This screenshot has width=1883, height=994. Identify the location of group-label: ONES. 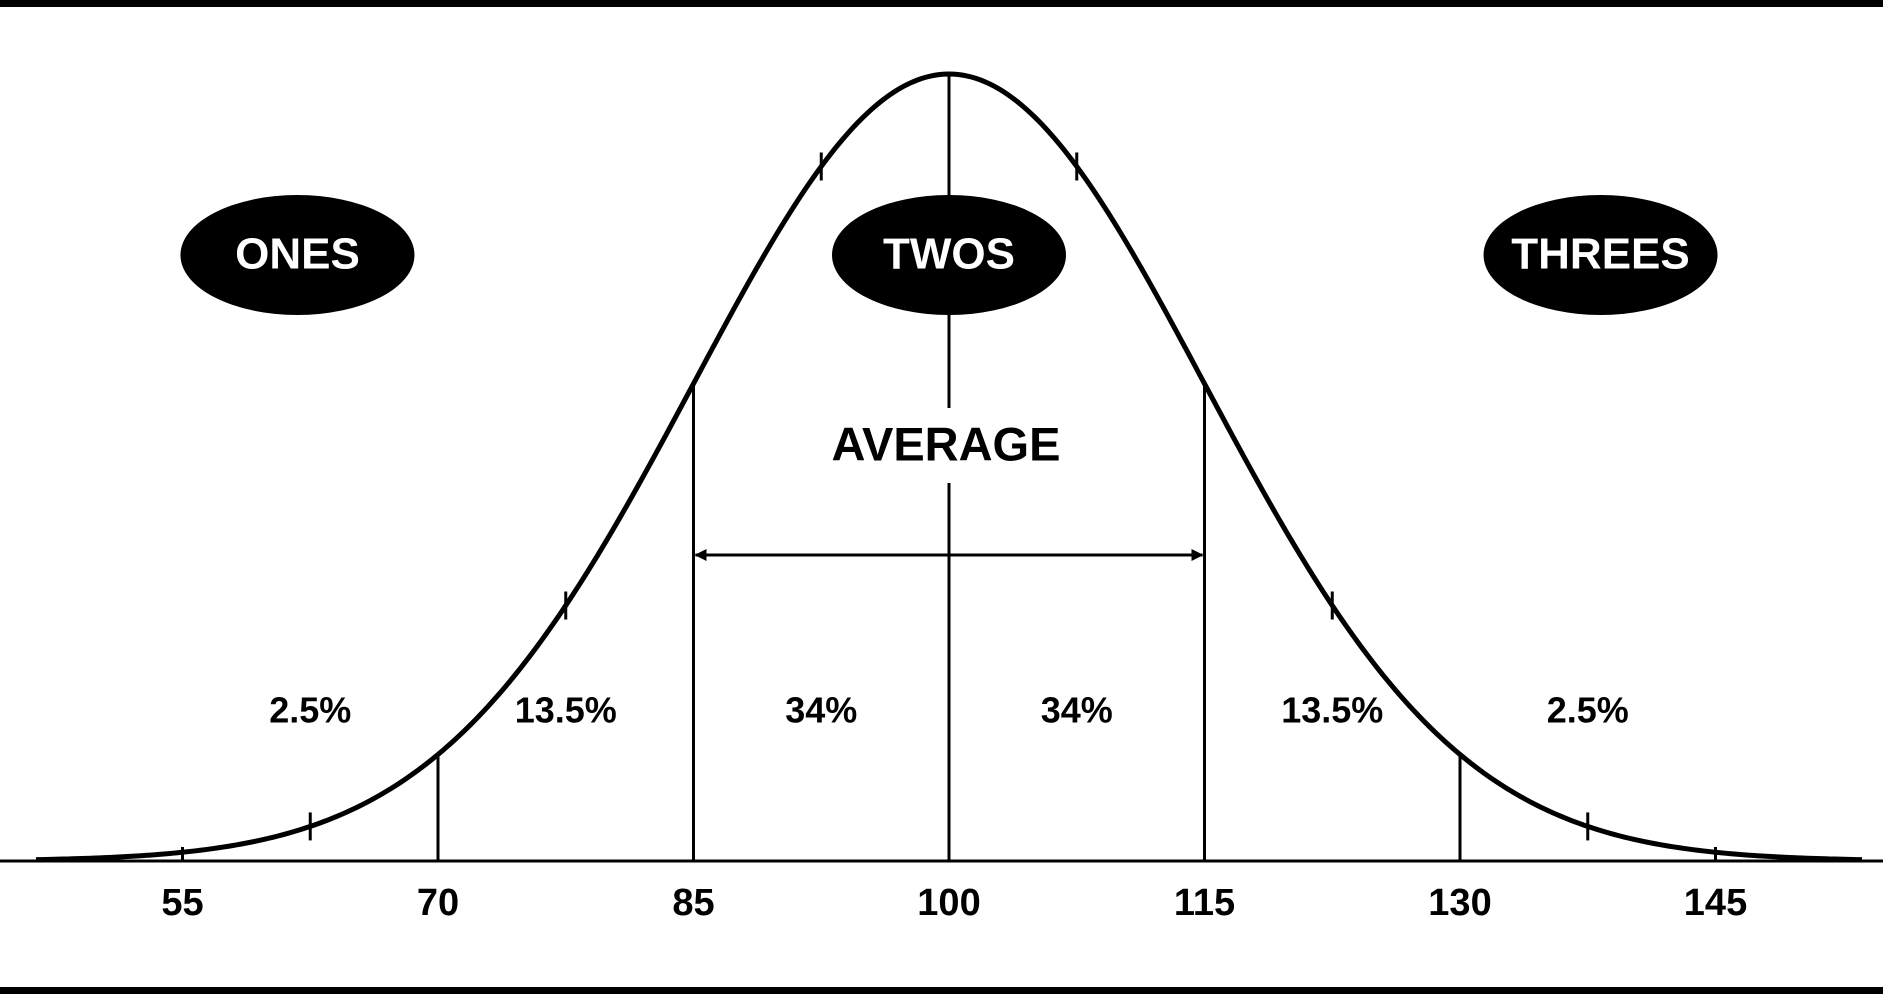
(297, 254).